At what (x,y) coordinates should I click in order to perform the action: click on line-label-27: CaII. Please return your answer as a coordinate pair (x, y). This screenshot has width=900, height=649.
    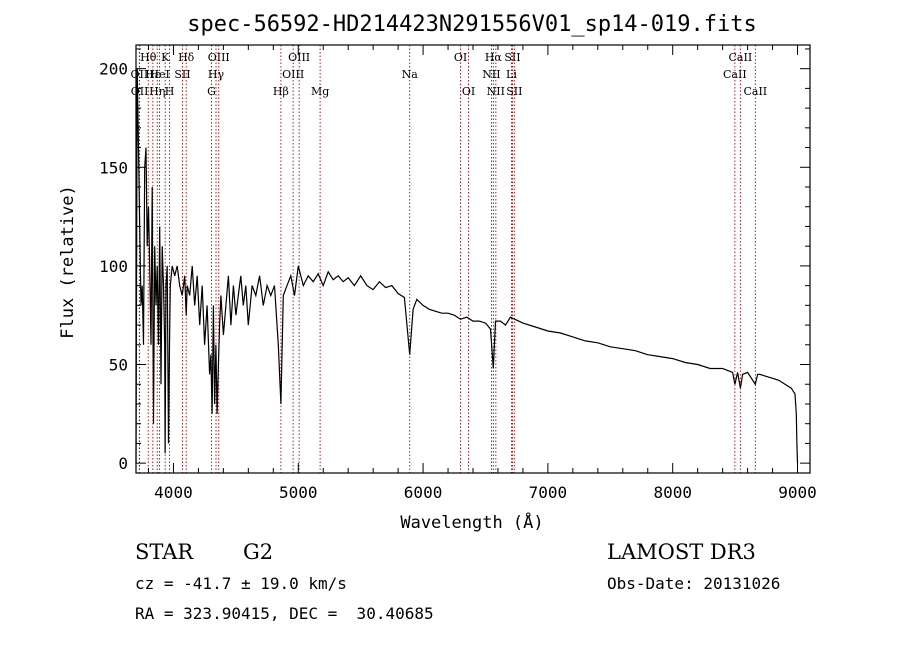
    Looking at the image, I should click on (735, 74).